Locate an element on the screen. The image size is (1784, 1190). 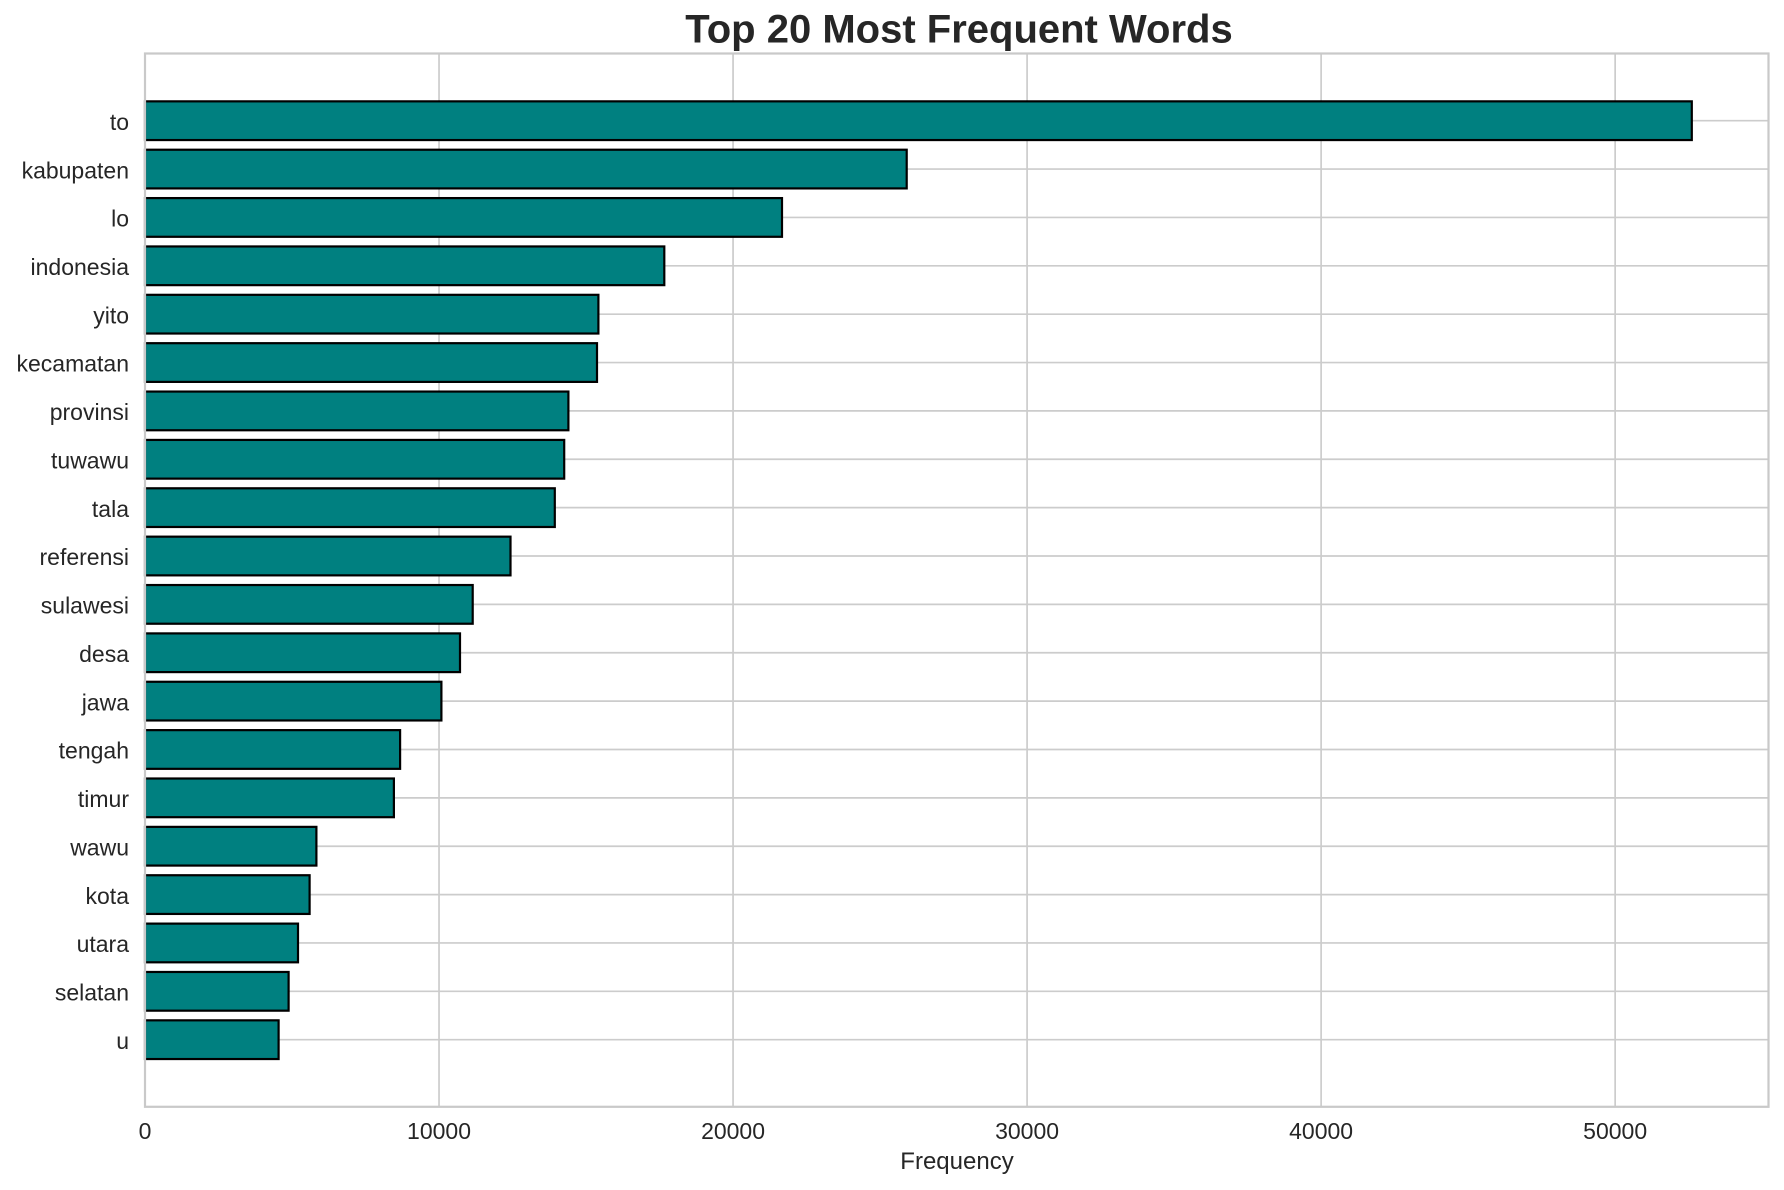
svg-text: u is located at coordinates (122, 1041).